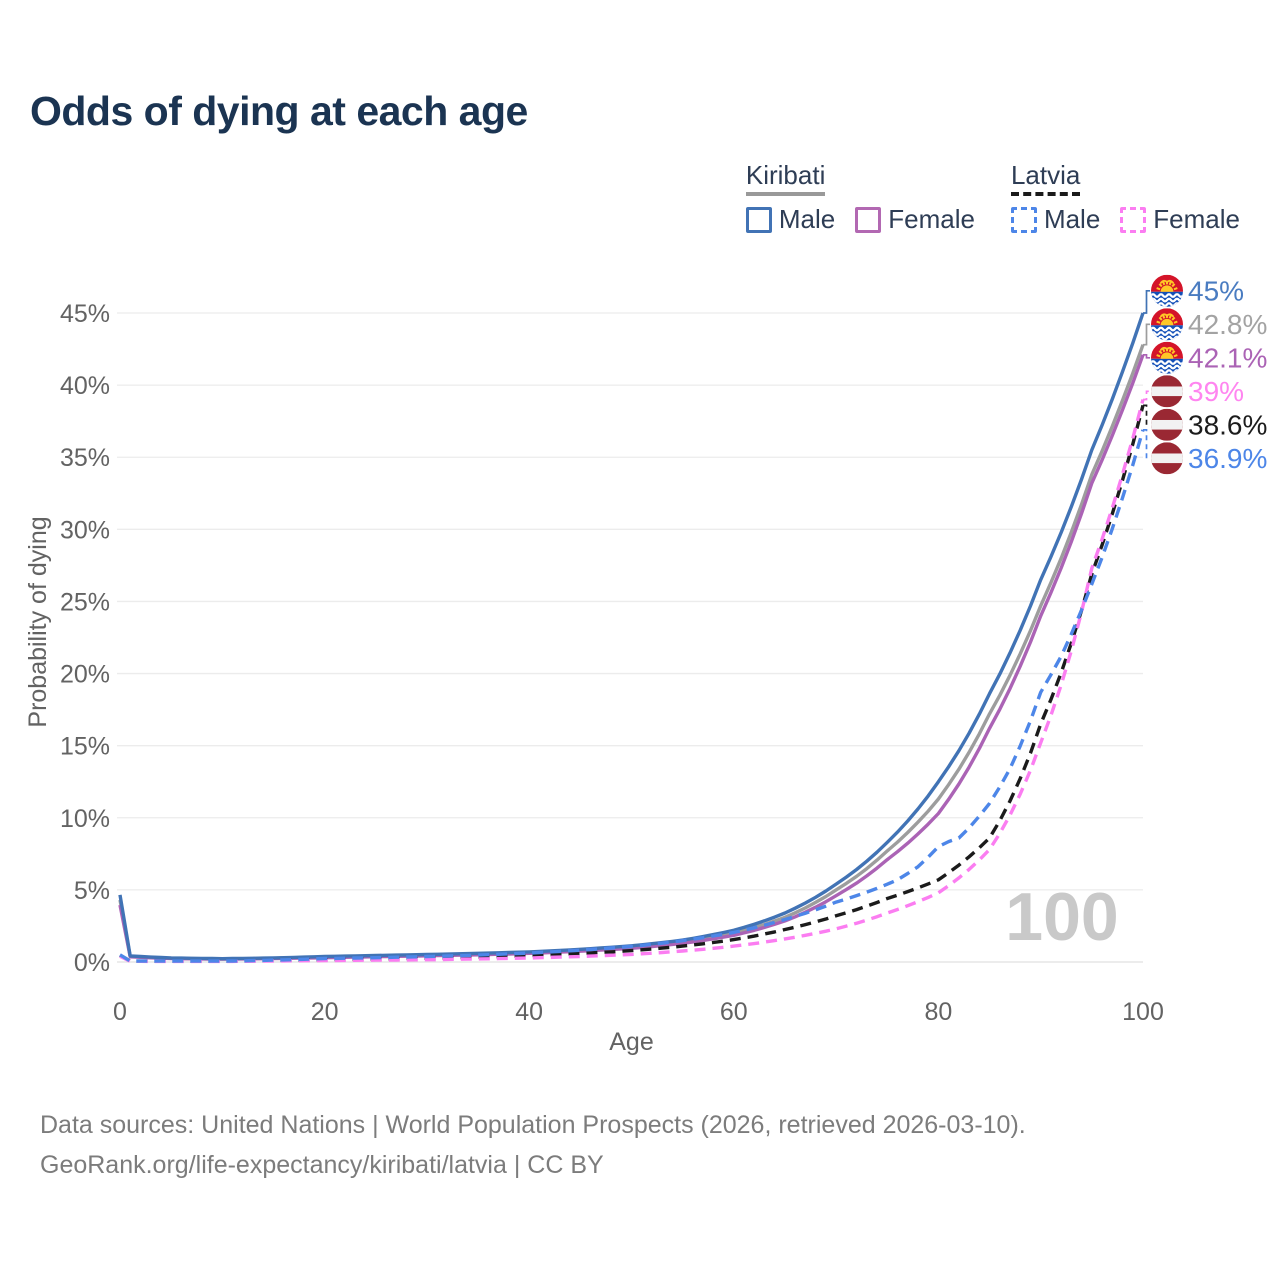 This screenshot has height=1280, width=1280. I want to click on x-tick-60: 60, so click(734, 1012).